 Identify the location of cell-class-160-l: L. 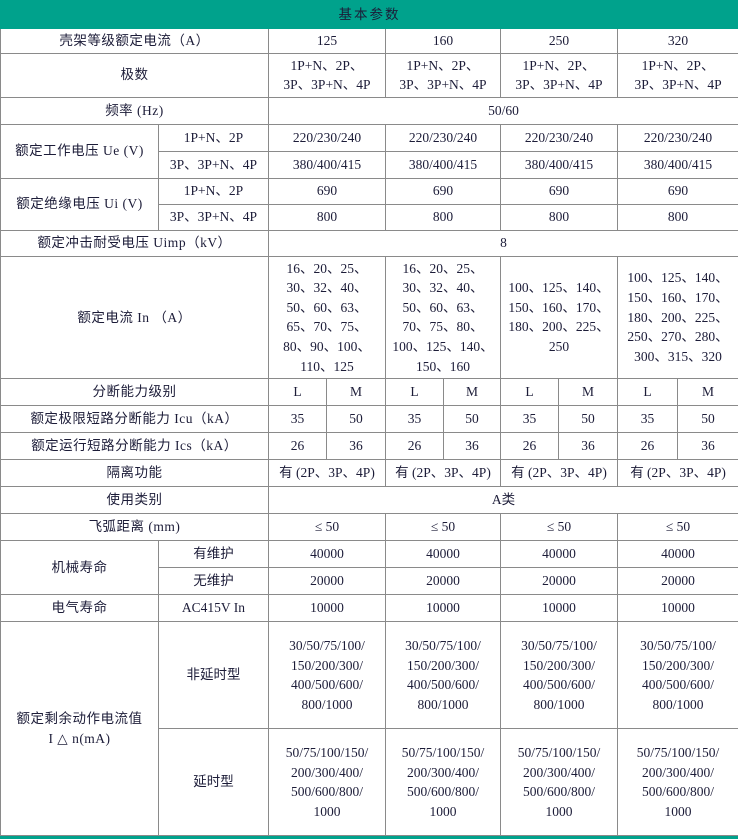
(414, 392).